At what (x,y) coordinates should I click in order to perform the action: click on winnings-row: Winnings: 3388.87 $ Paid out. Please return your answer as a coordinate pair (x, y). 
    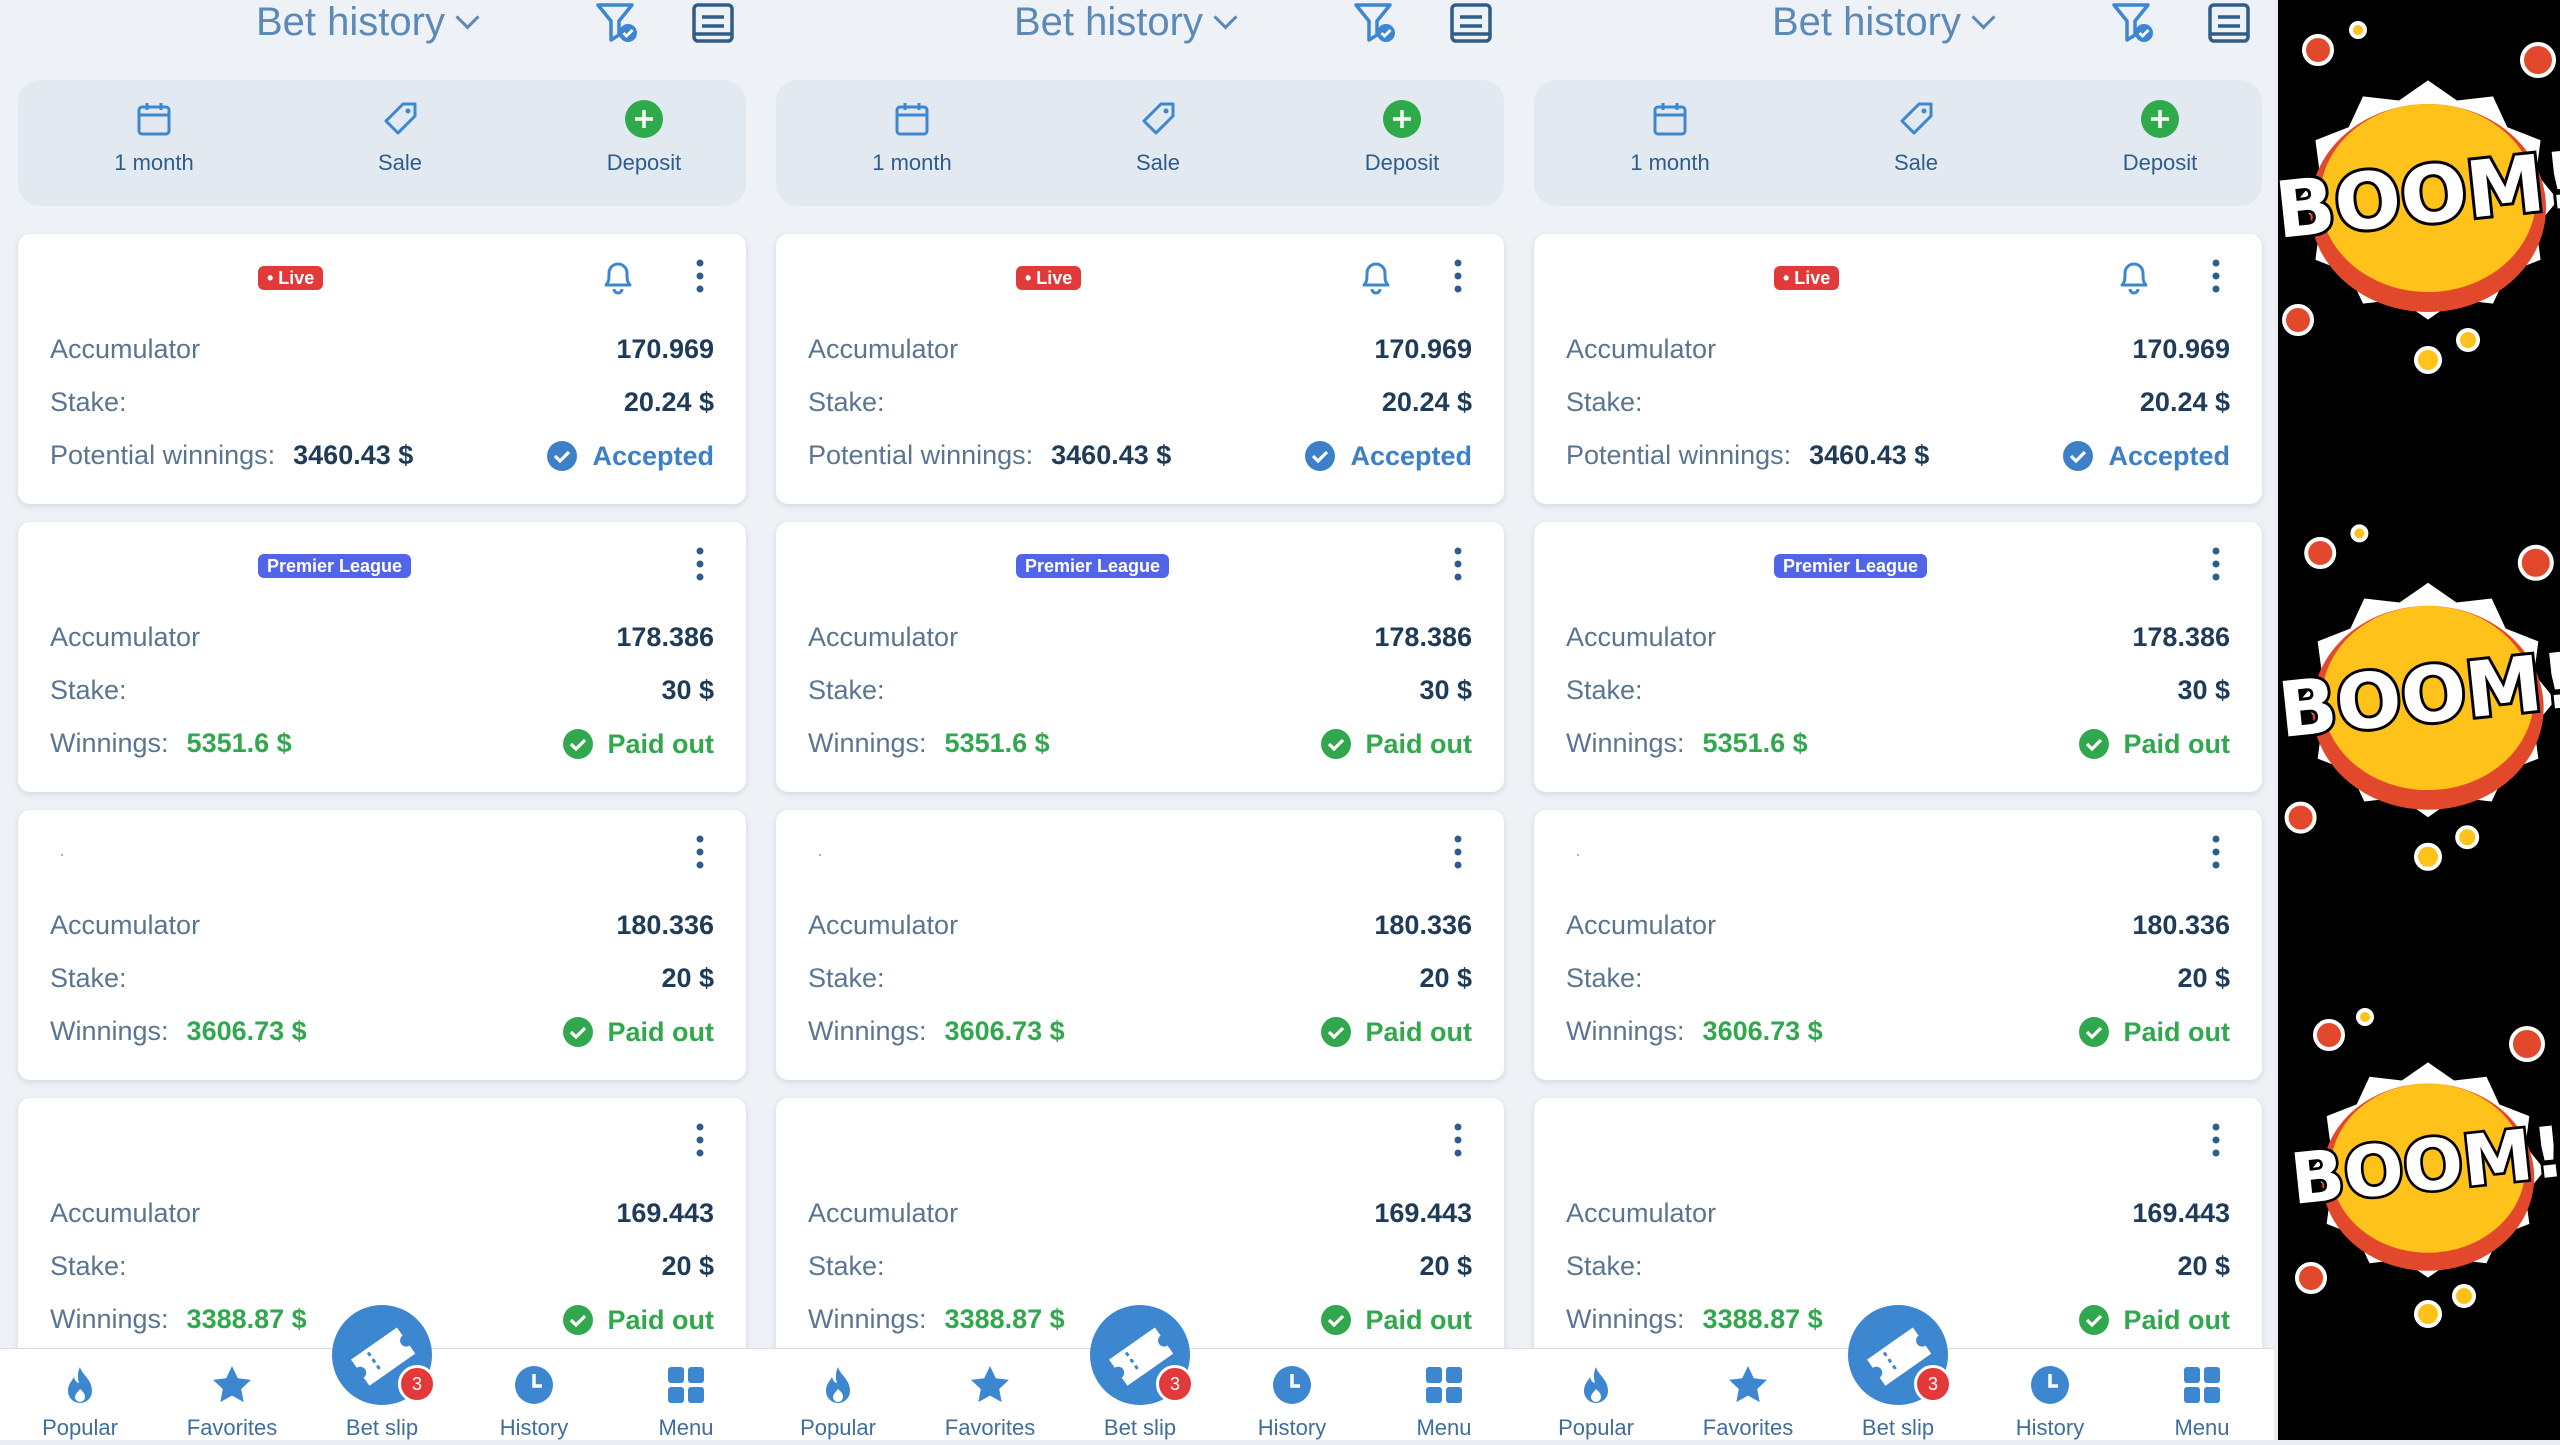
    Looking at the image, I should click on (1898, 1324).